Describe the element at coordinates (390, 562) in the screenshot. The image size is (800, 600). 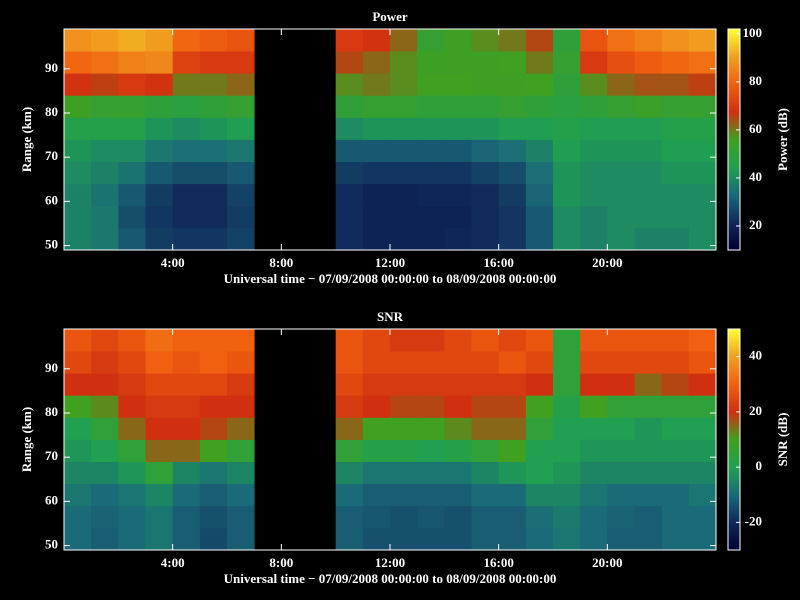
I see `x-tick-label: 12:00` at that location.